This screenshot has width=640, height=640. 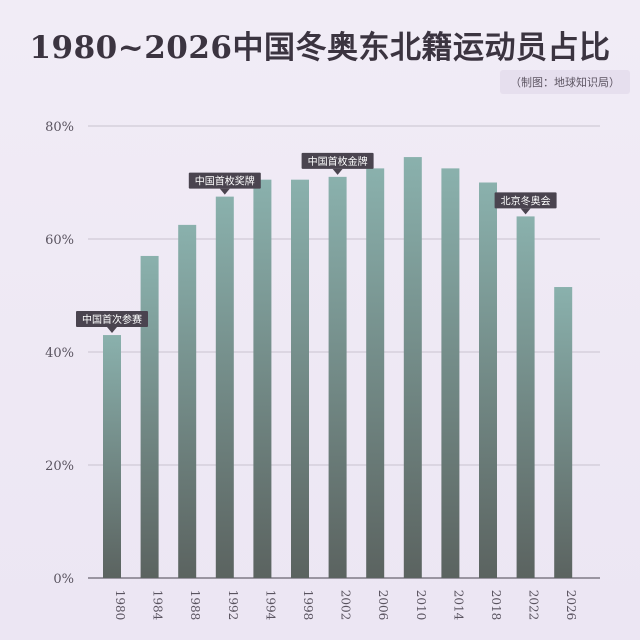 What do you see at coordinates (233, 605) in the screenshot?
I see `x-tick-label-1992: 1992` at bounding box center [233, 605].